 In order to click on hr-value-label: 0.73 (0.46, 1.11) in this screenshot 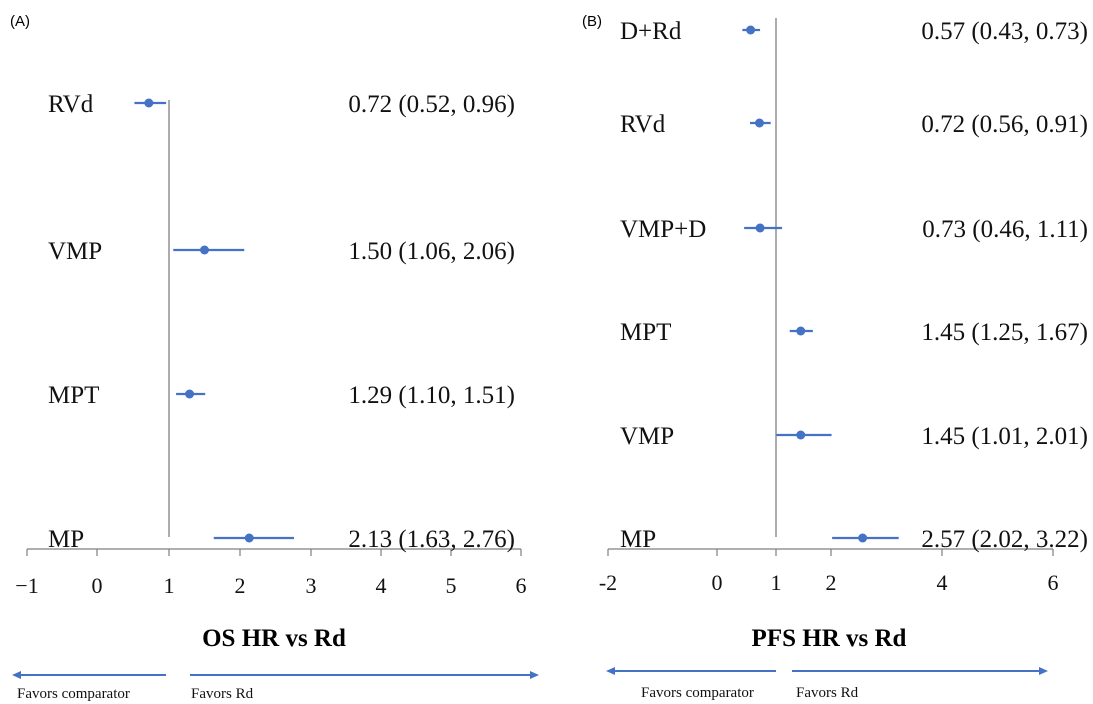, I will do `click(1005, 229)`.